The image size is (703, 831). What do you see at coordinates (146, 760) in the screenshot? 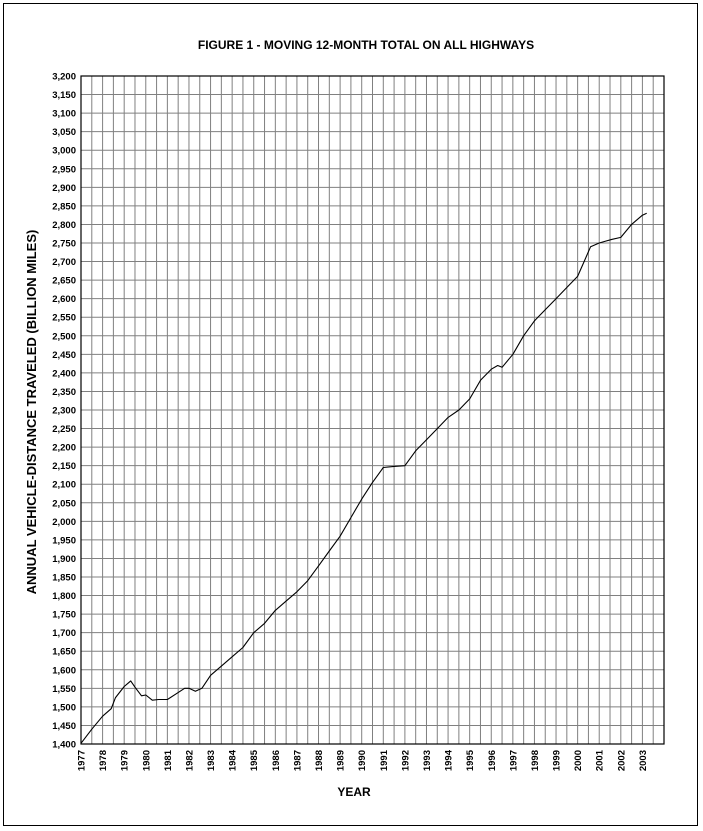
I see `x-tick-label: 1980` at bounding box center [146, 760].